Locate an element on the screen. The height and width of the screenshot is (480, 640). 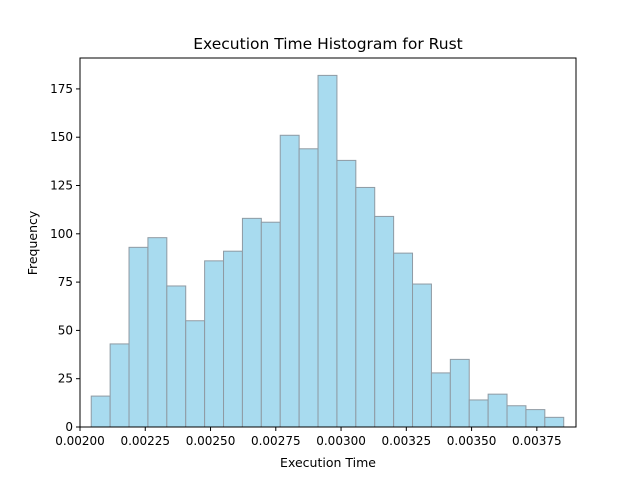
y-axis-label: Frequency is located at coordinates (32, 242).